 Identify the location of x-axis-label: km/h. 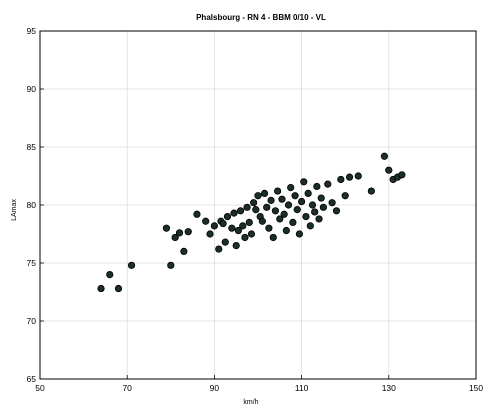
(250, 402).